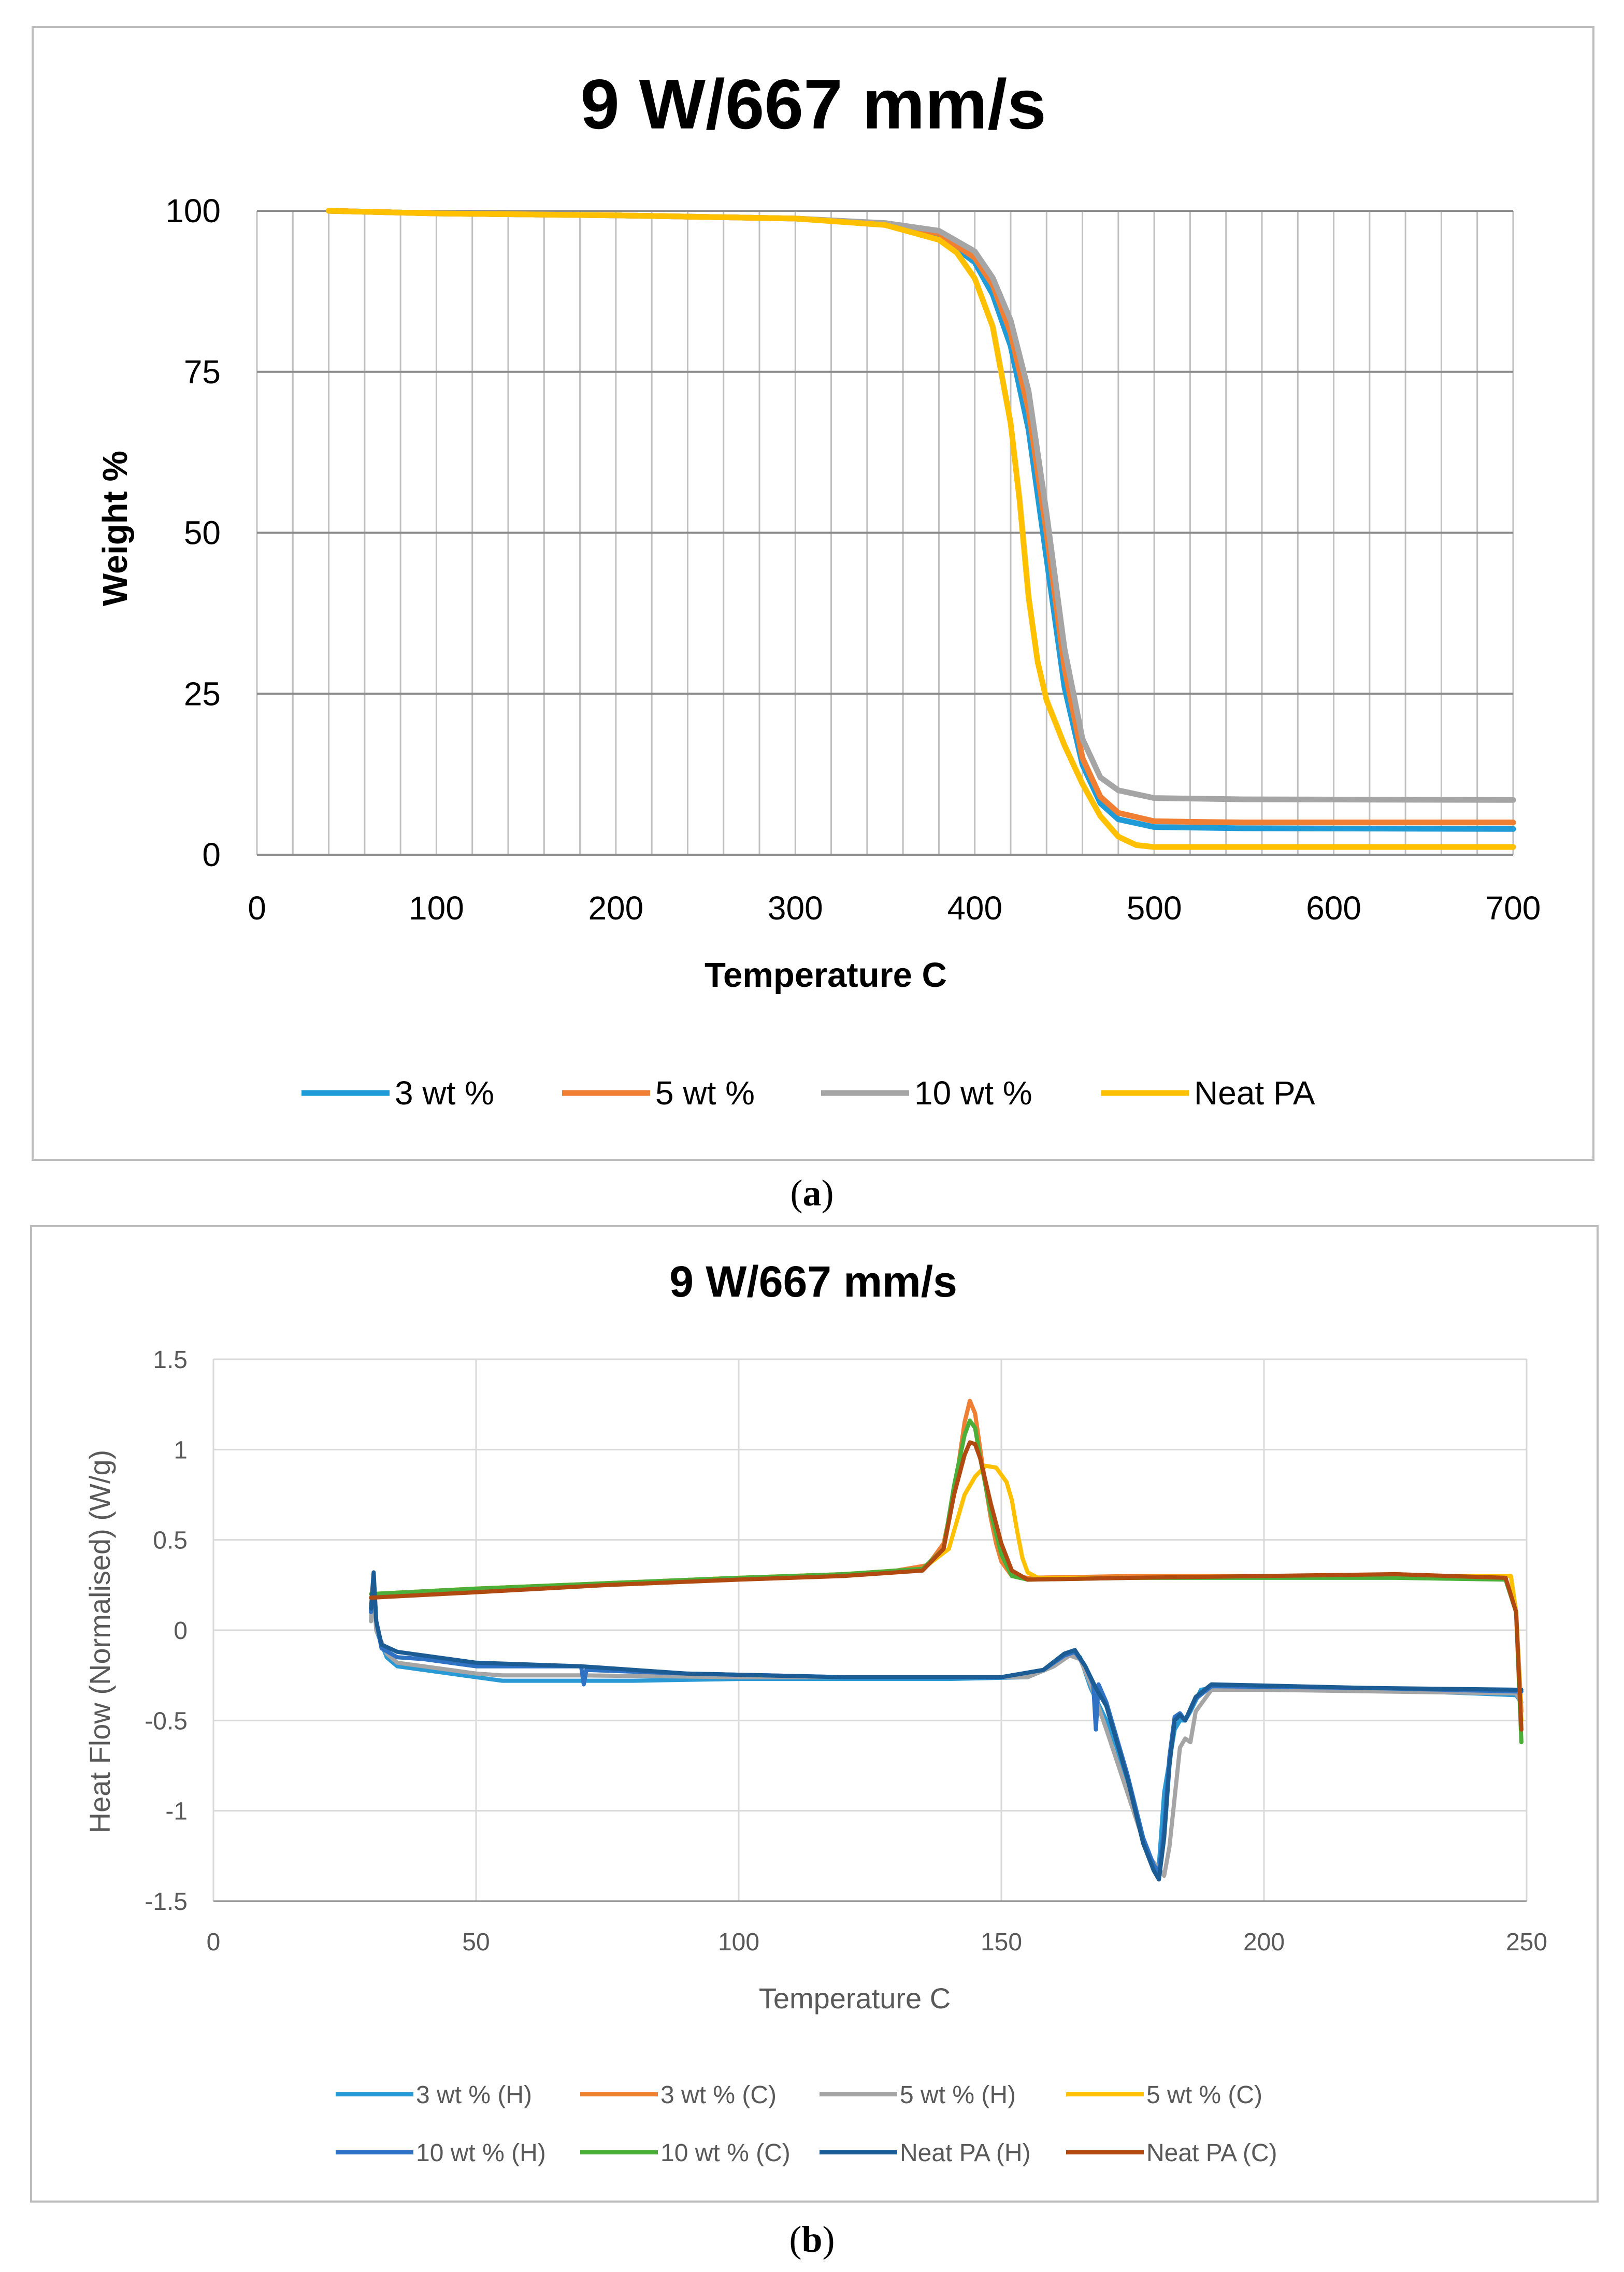 This screenshot has width=1624, height=2272. I want to click on panel-a-x-tick-label: 200, so click(615, 908).